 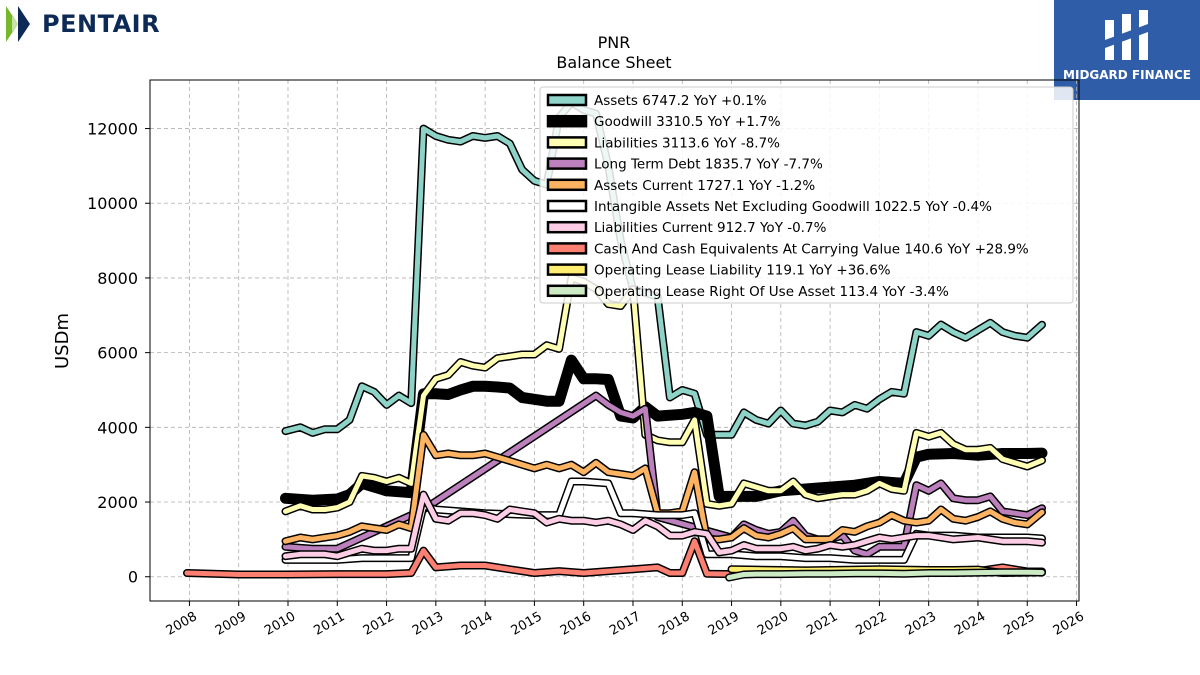 What do you see at coordinates (477, 624) in the screenshot?
I see `x-tick-label: 2014` at bounding box center [477, 624].